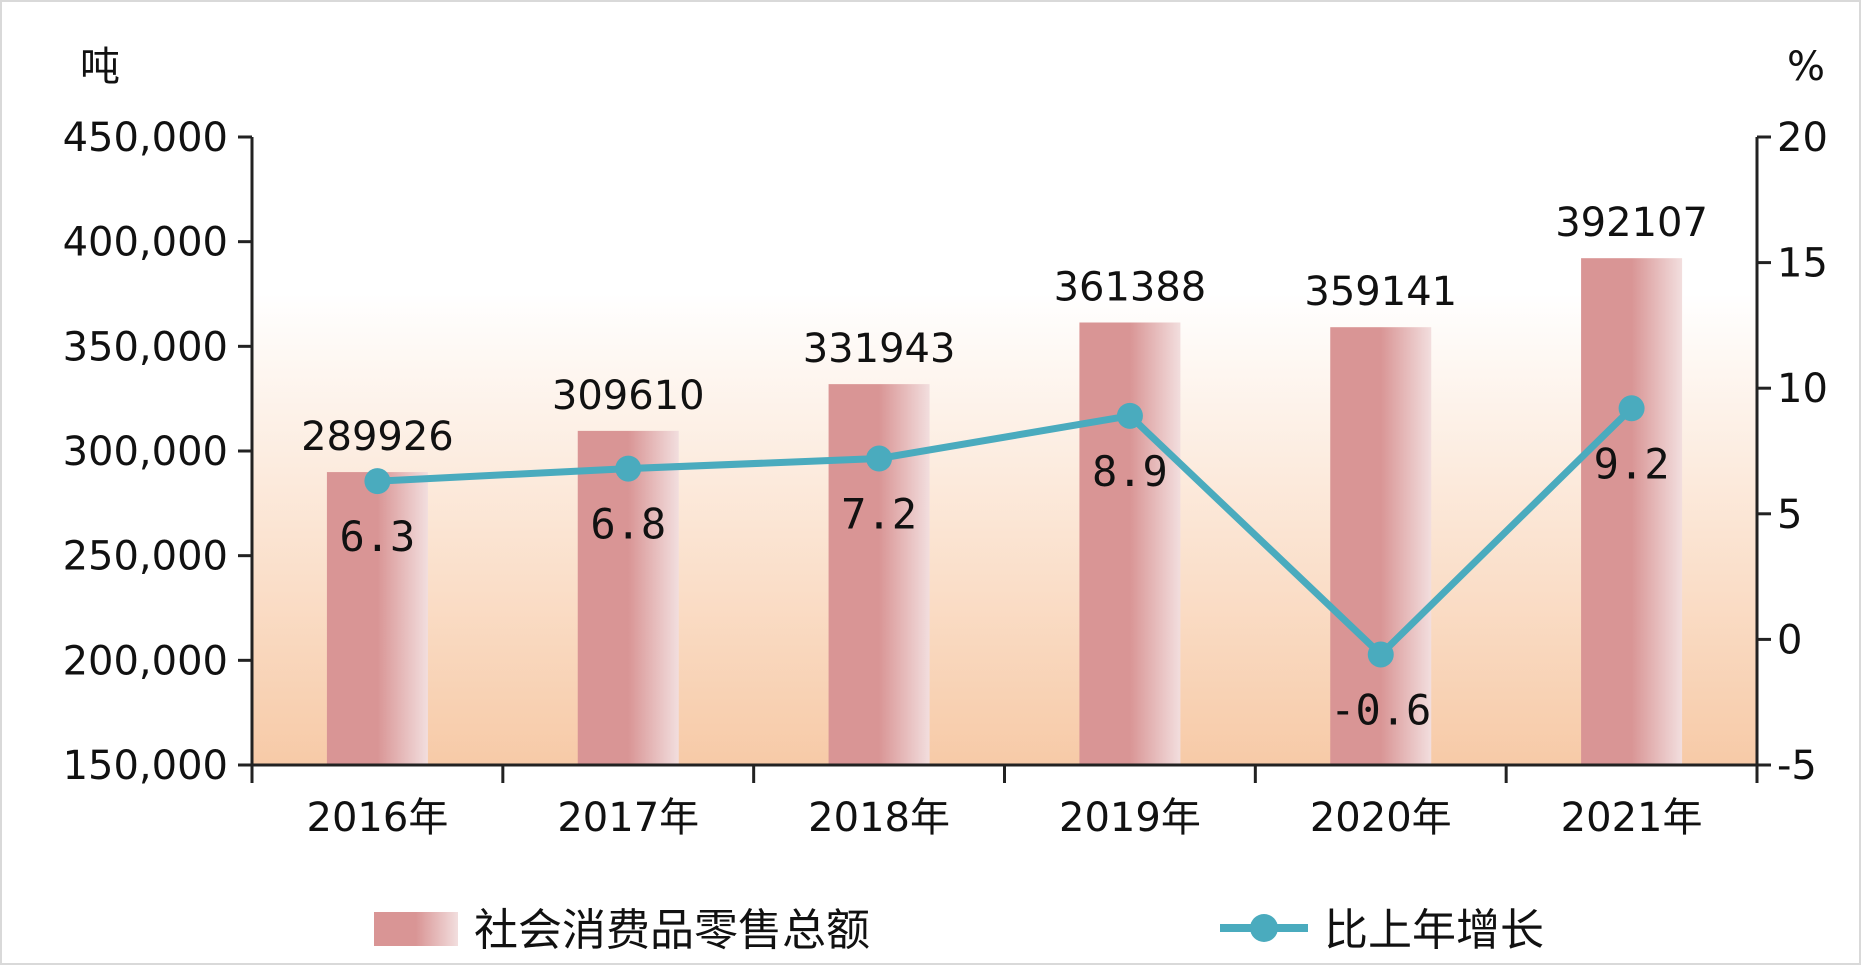 The width and height of the screenshot is (1861, 965). What do you see at coordinates (628, 818) in the screenshot?
I see `x-tick-label: 2017年` at bounding box center [628, 818].